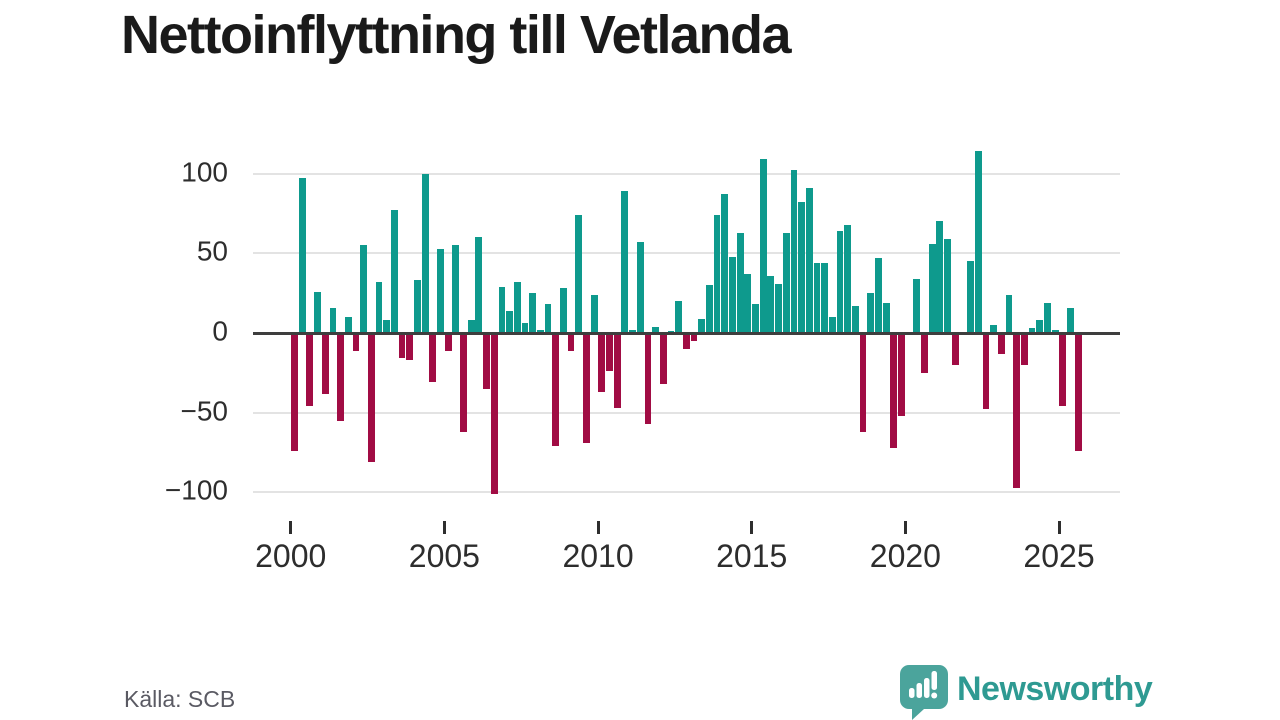 The width and height of the screenshot is (1280, 720). Describe the element at coordinates (848, 278) in the screenshot. I see `bar-2018-Q1` at that location.